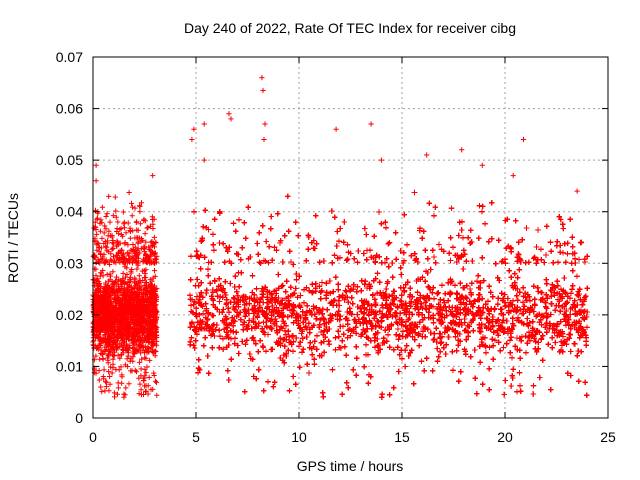 The image size is (640, 480). What do you see at coordinates (13, 238) in the screenshot?
I see `y-axis-label: ROTI / TECUs` at bounding box center [13, 238].